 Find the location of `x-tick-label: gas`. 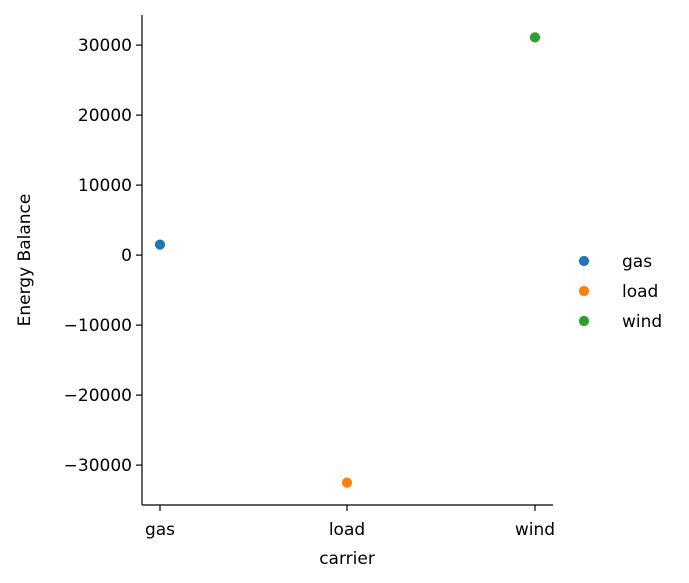

x-tick-label: gas is located at coordinates (160, 530).